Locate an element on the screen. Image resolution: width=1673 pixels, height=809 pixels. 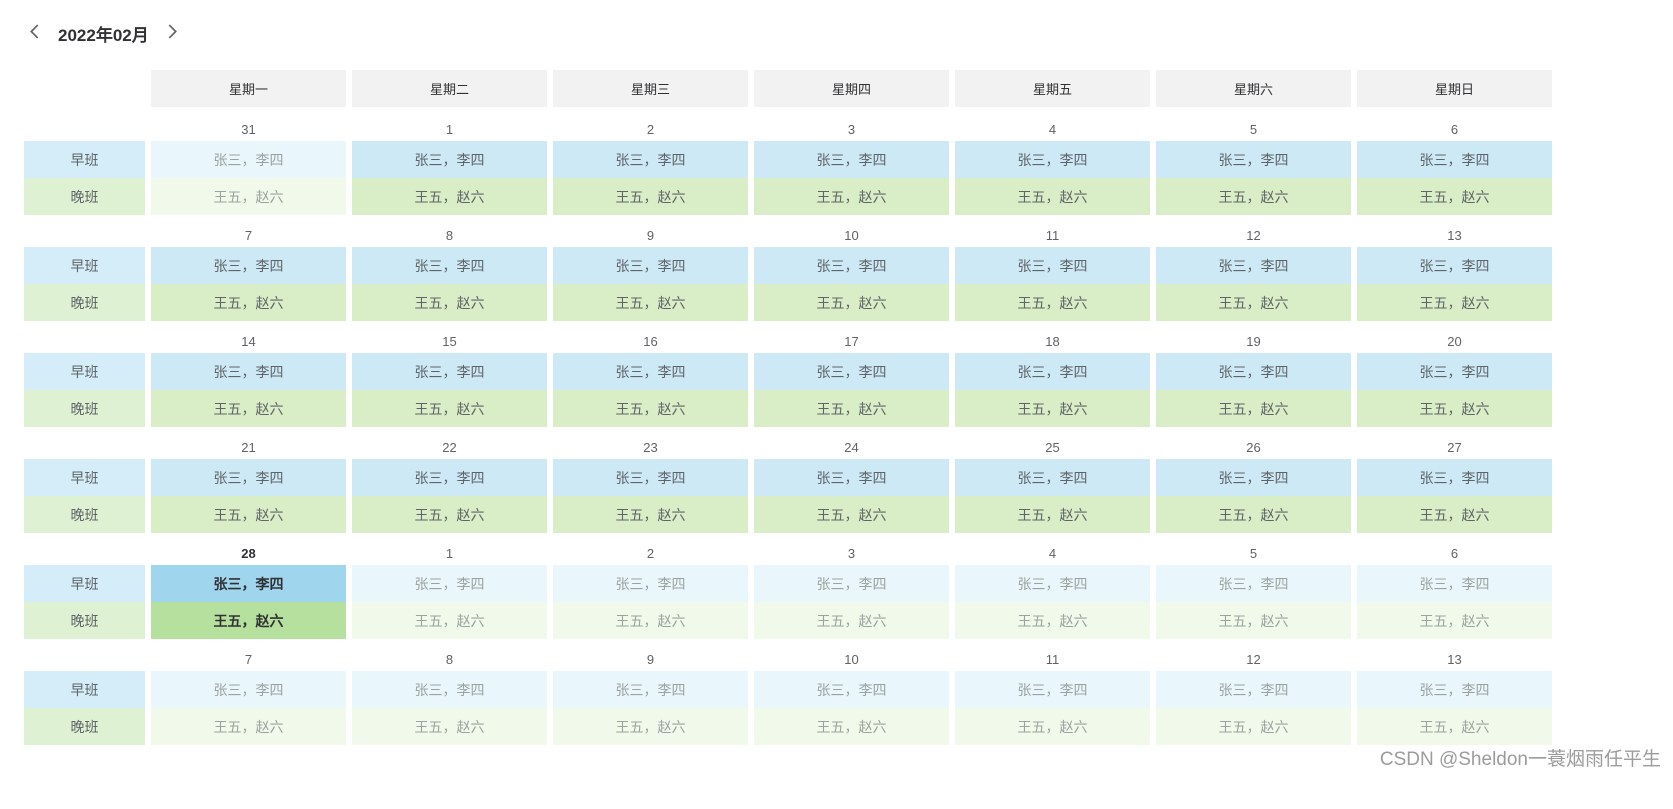
date-cell: 6 is located at coordinates (1454, 553).